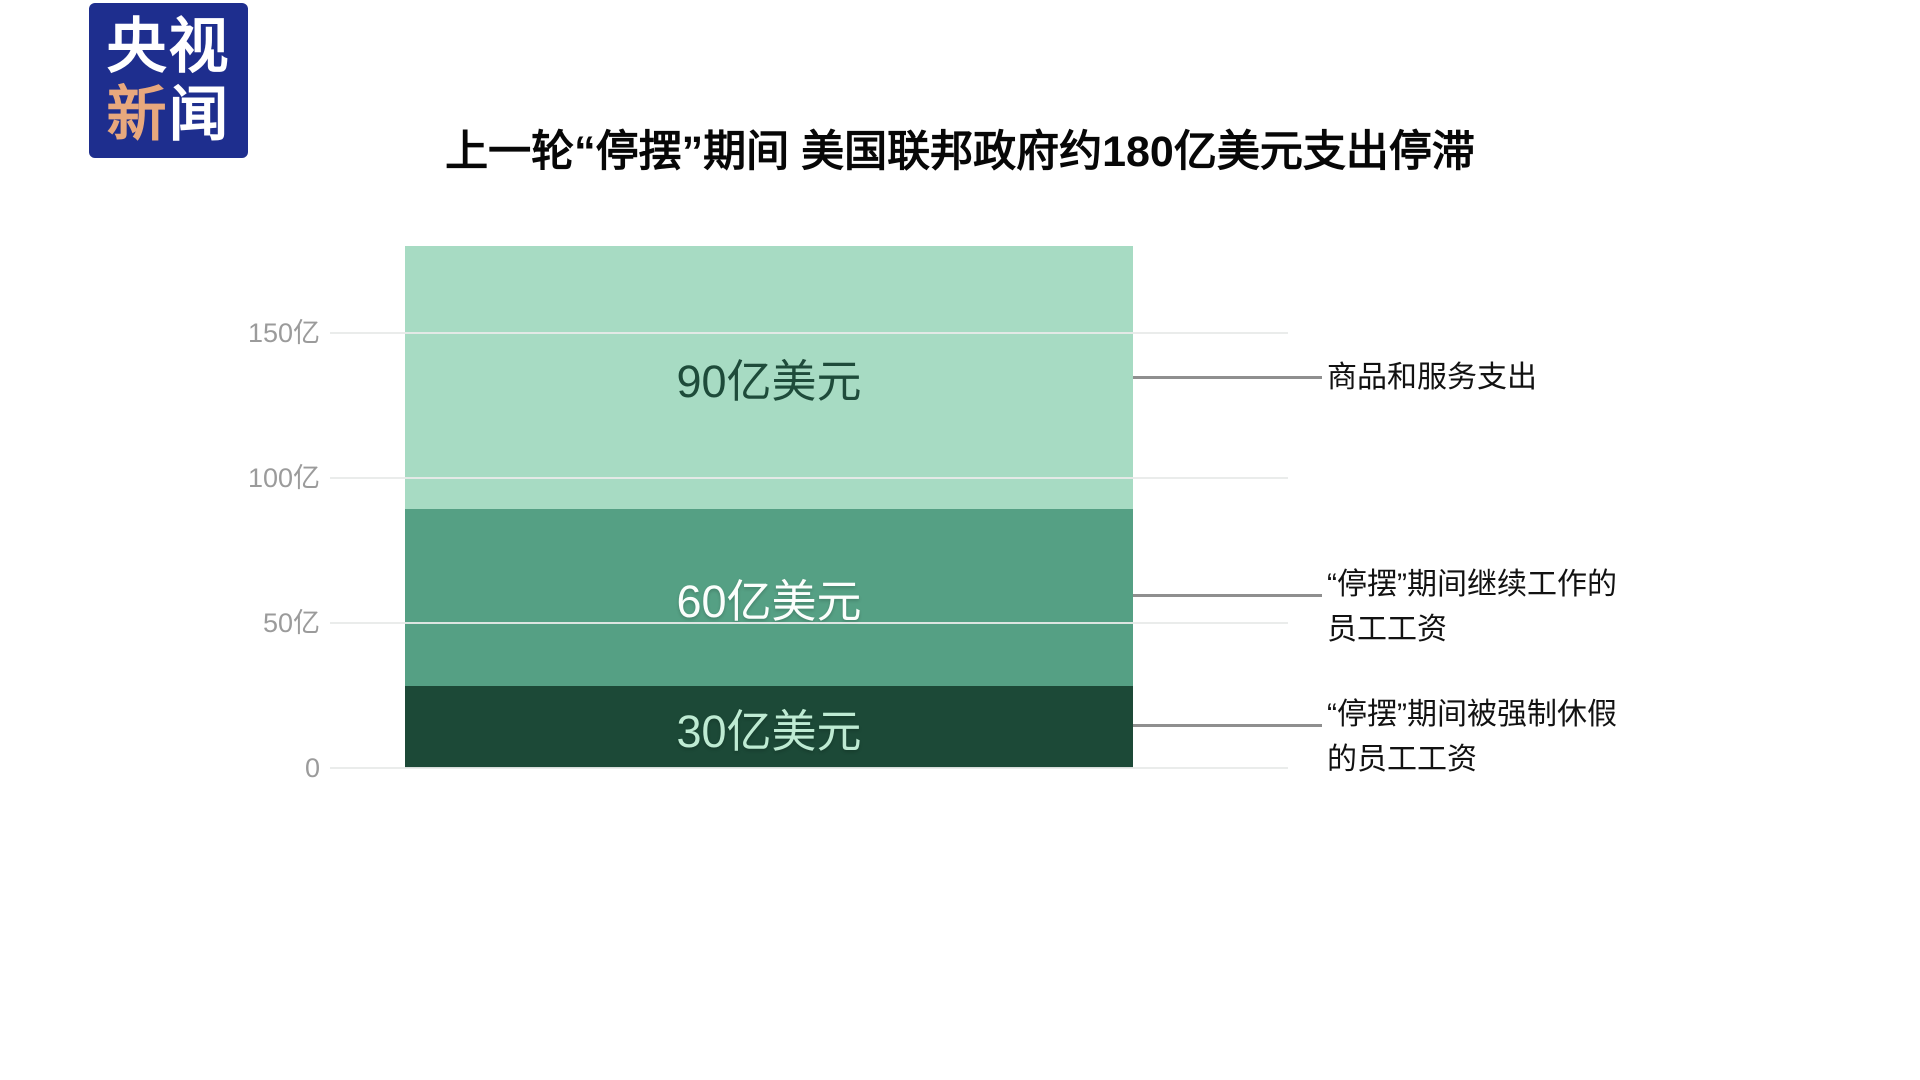  What do you see at coordinates (1432, 377) in the screenshot?
I see `annotation-line: 商品和服务支出` at bounding box center [1432, 377].